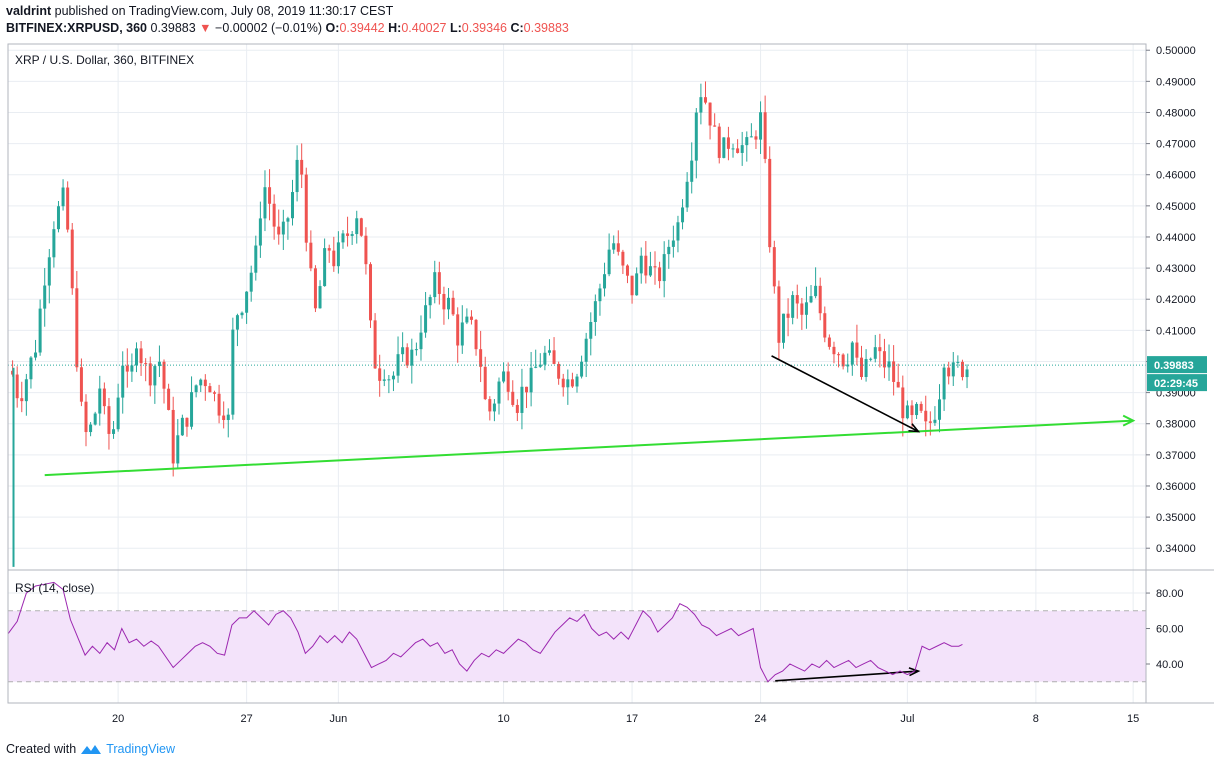 The image size is (1214, 768). What do you see at coordinates (140, 749) in the screenshot?
I see `tradingview-brand: TradingView` at bounding box center [140, 749].